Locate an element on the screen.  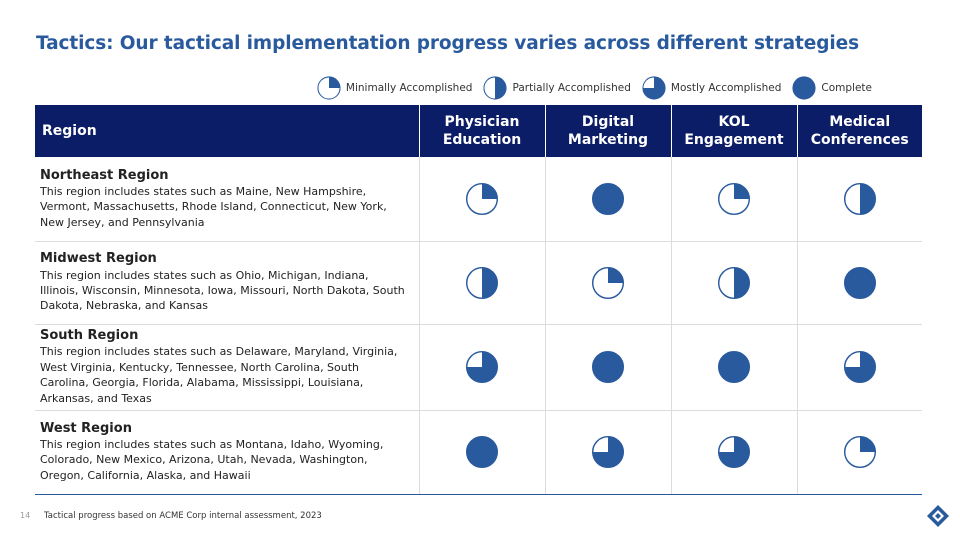
legend-label: Complete is located at coordinates (846, 88).